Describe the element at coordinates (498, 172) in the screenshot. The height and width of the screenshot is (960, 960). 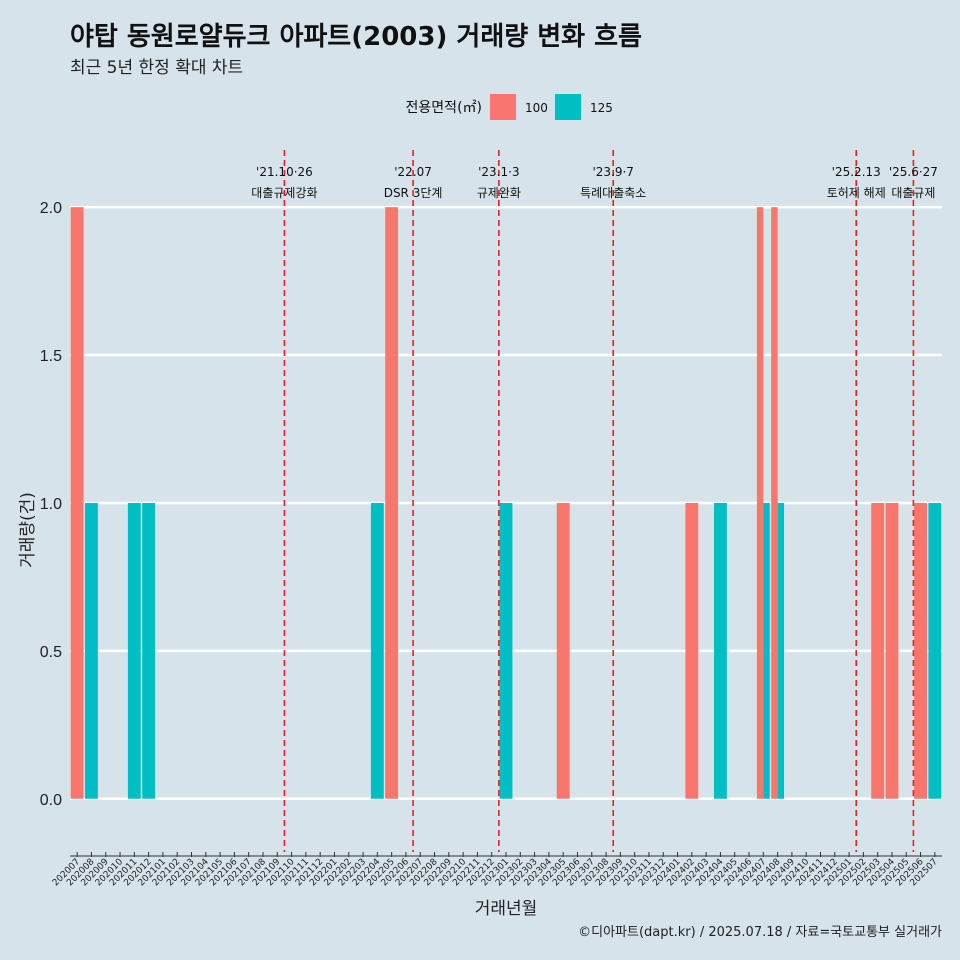
I see `event-date: '23.1·3` at that location.